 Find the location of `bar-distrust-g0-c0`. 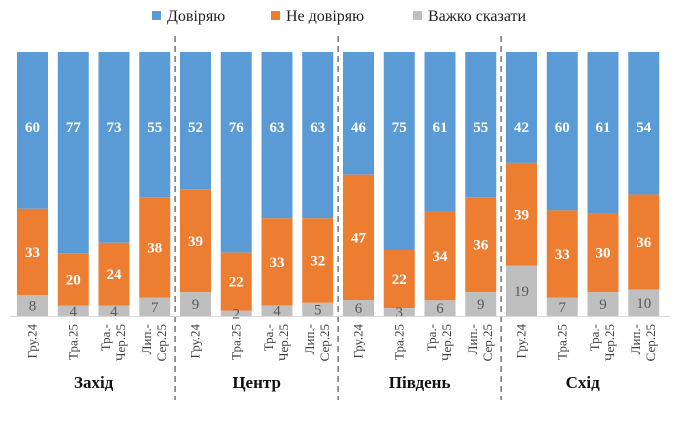

bar-distrust-g0-c0 is located at coordinates (32, 252).